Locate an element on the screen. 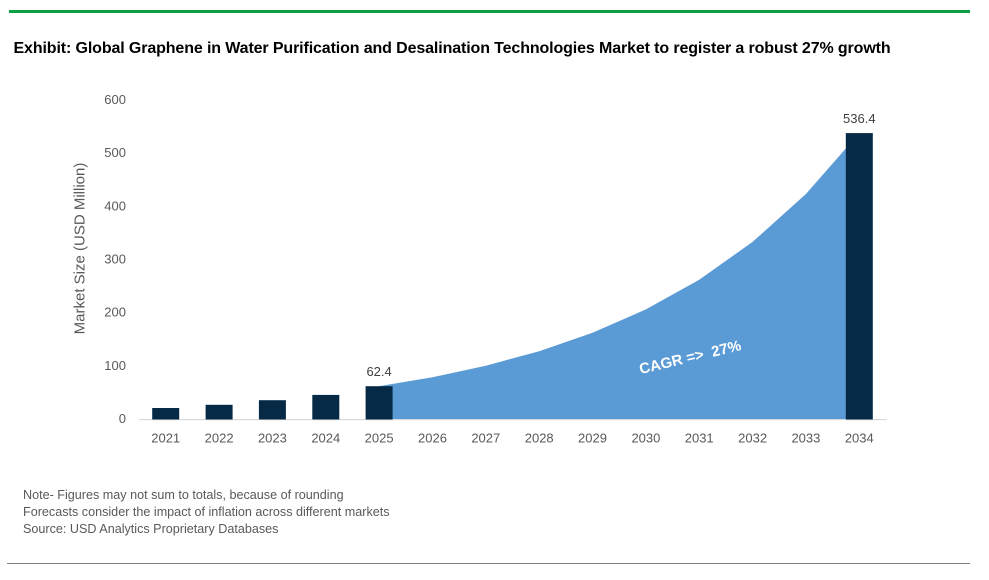  svg-text: 2029 is located at coordinates (592, 438).